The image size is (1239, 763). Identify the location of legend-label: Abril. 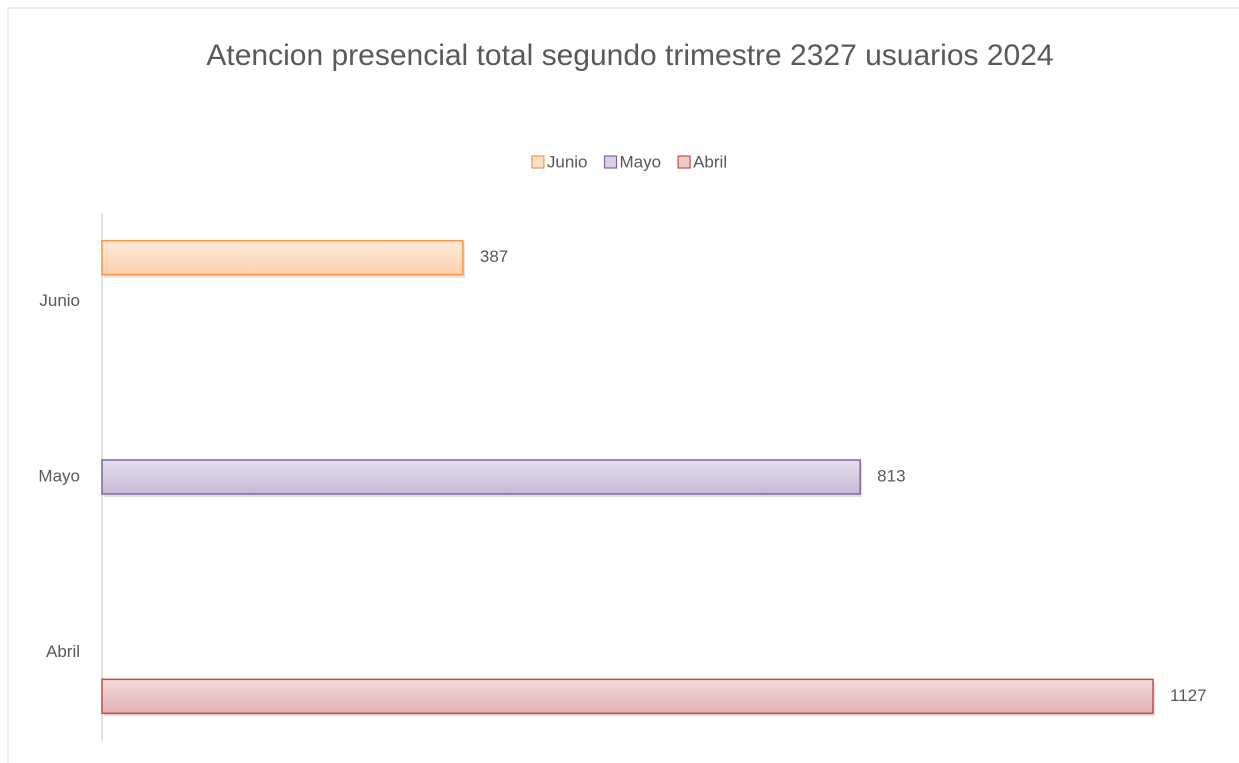
(710, 161).